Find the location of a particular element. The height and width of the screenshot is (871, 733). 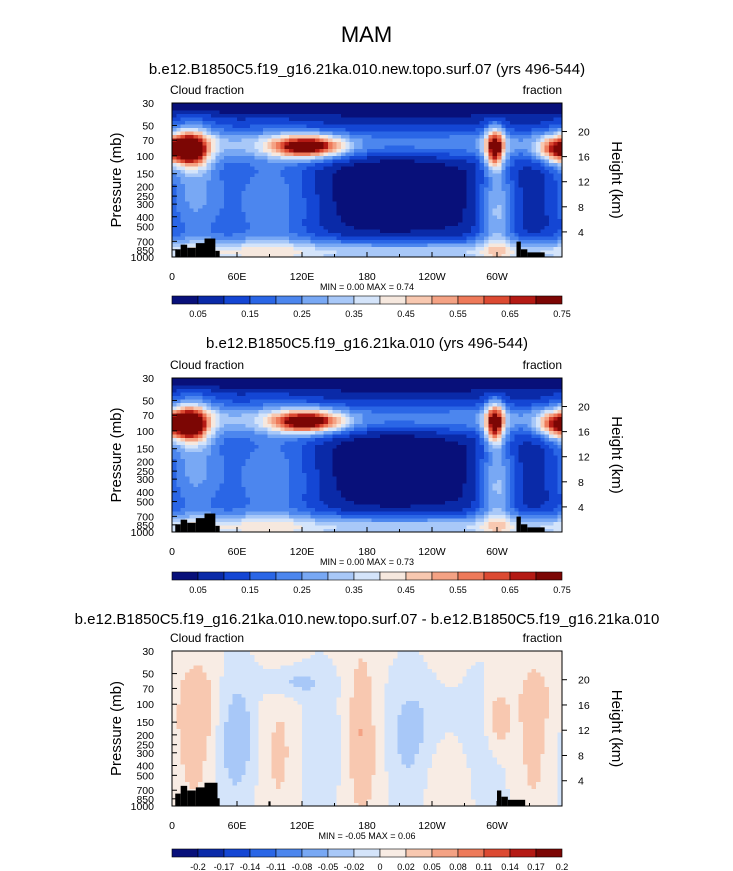

colorbar-swatch is located at coordinates (315, 300).